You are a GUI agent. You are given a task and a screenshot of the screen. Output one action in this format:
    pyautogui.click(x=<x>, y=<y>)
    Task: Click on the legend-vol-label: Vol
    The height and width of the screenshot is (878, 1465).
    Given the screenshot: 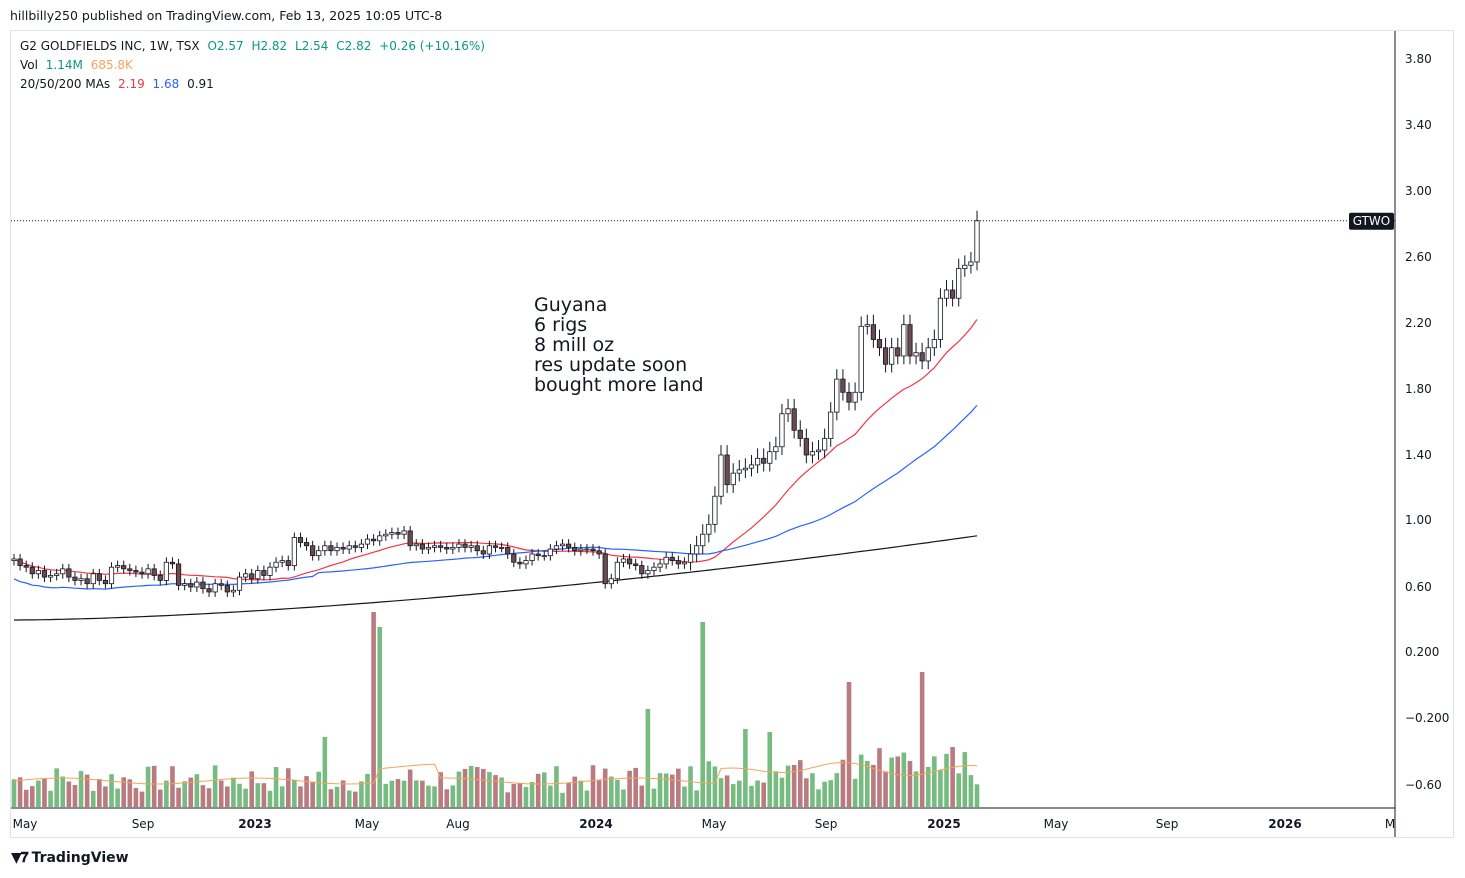 What is the action you would take?
    pyautogui.click(x=29, y=65)
    